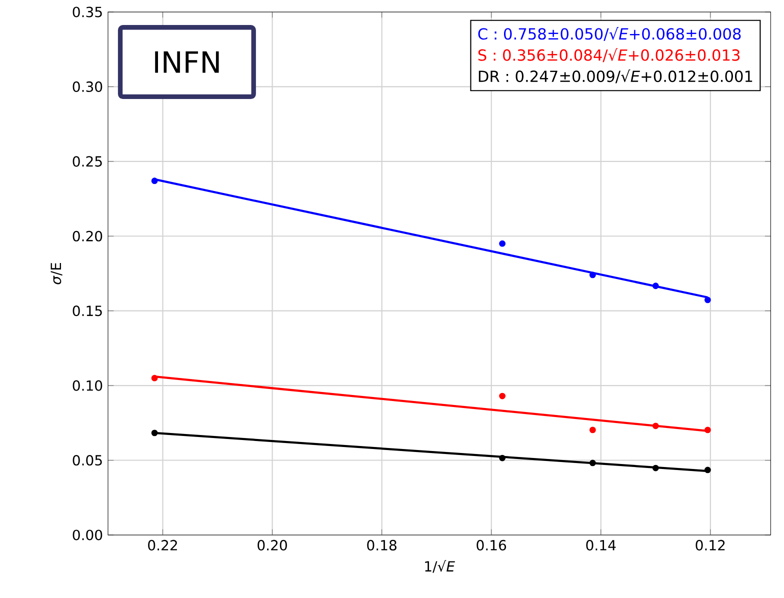  What do you see at coordinates (381, 545) in the screenshot?
I see `x-tick-label: 0.18` at bounding box center [381, 545].